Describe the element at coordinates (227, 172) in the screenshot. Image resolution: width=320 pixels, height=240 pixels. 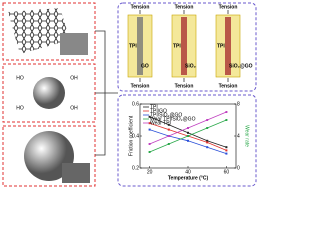
I see `x-tick-label: 60` at that location.